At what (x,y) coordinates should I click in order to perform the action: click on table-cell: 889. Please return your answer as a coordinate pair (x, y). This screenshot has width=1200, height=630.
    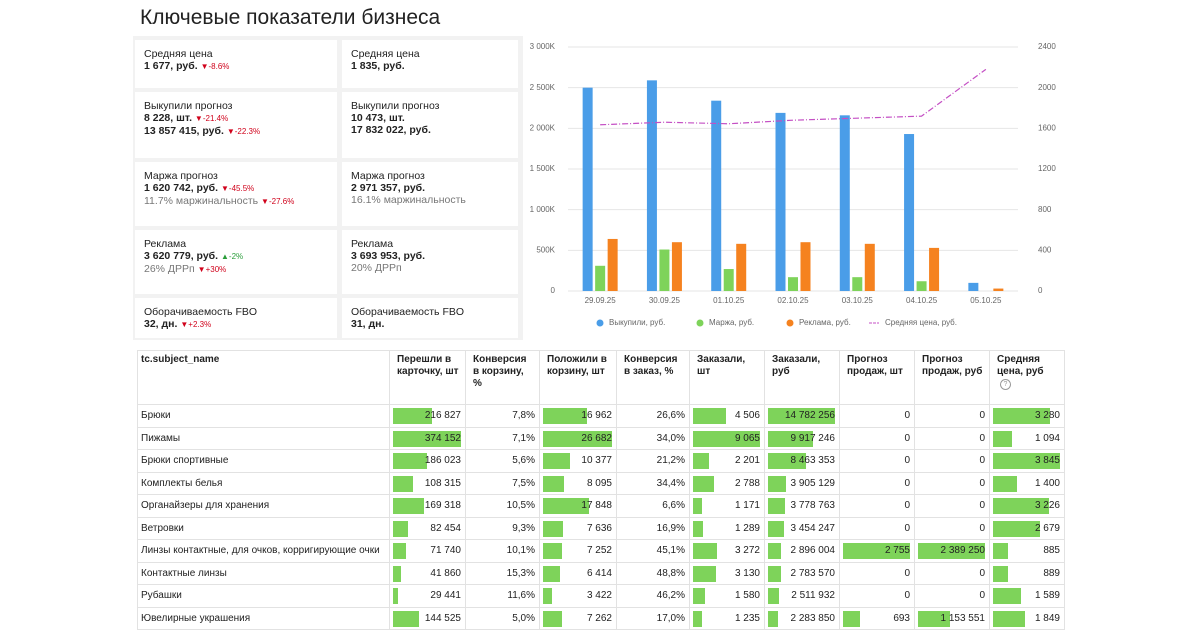
    Looking at the image, I should click on (1027, 573).